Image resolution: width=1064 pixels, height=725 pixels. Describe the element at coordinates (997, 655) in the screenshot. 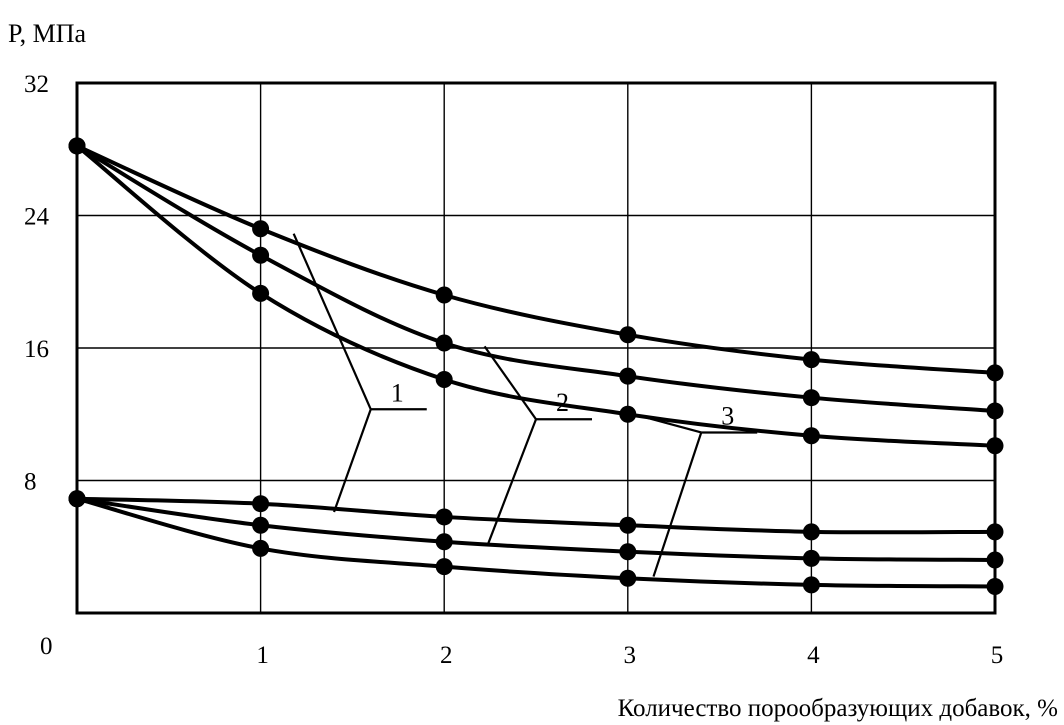

I see `x-tick-label-4: 5` at that location.